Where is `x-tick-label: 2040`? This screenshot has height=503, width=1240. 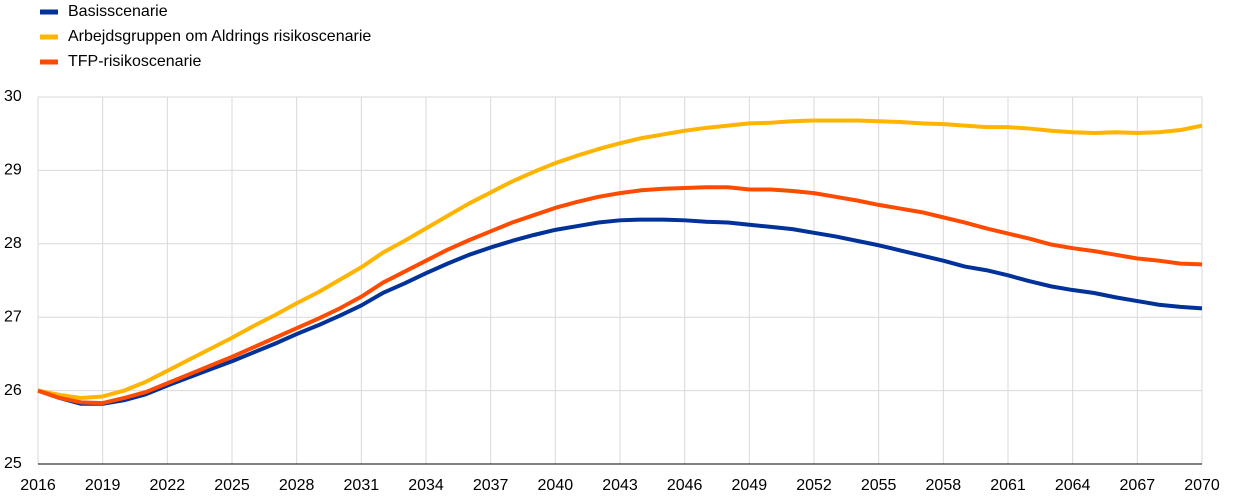
x-tick-label: 2040 is located at coordinates (556, 485).